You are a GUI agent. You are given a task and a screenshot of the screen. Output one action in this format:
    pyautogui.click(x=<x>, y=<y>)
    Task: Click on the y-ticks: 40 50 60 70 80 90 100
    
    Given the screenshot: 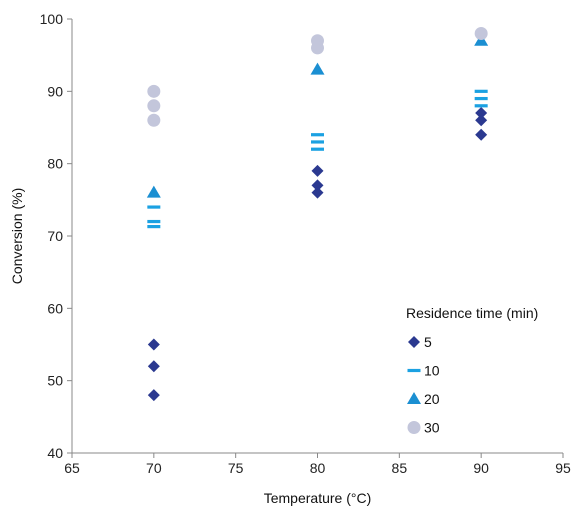 What is the action you would take?
    pyautogui.click(x=56, y=236)
    